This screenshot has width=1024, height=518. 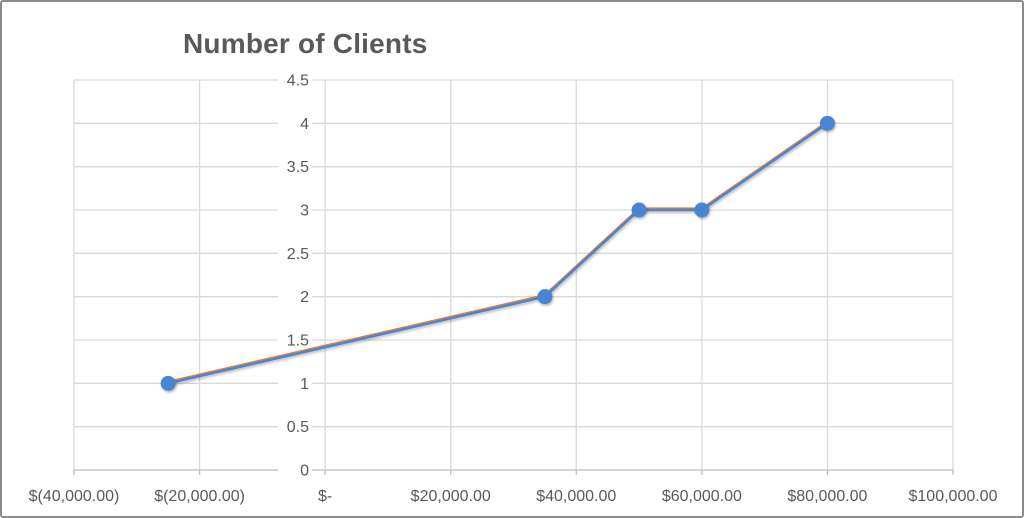 I want to click on chart-title: Number of Clients, so click(x=305, y=43).